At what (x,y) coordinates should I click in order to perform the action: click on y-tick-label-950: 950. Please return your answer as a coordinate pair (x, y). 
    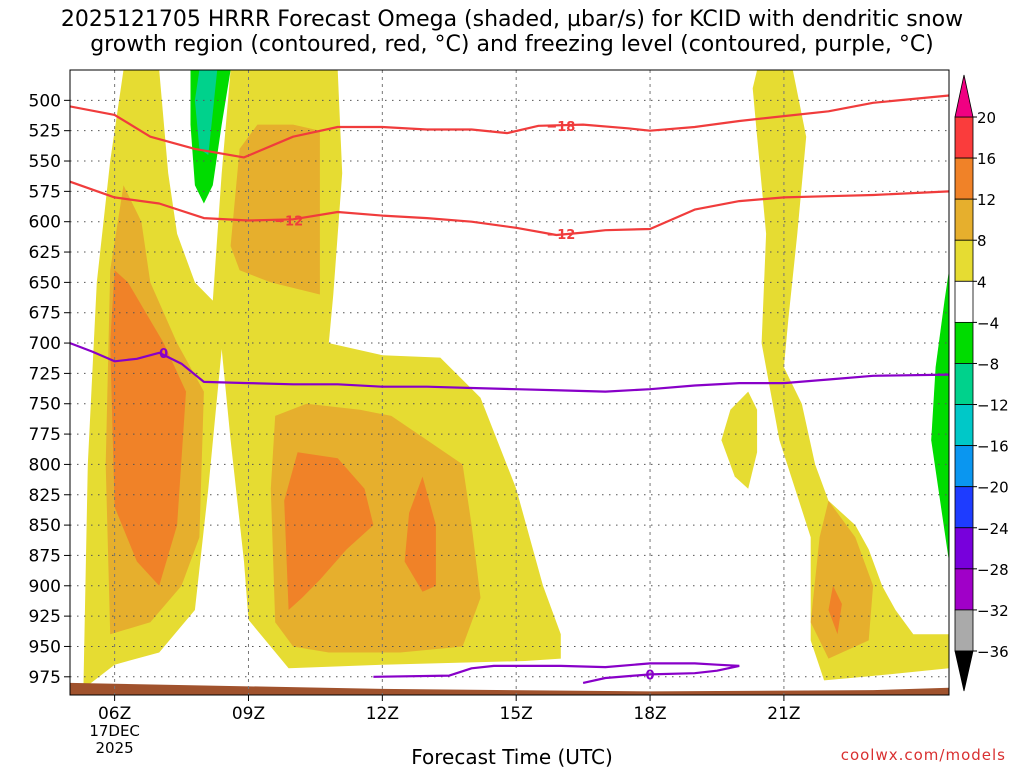
    Looking at the image, I should click on (45, 647).